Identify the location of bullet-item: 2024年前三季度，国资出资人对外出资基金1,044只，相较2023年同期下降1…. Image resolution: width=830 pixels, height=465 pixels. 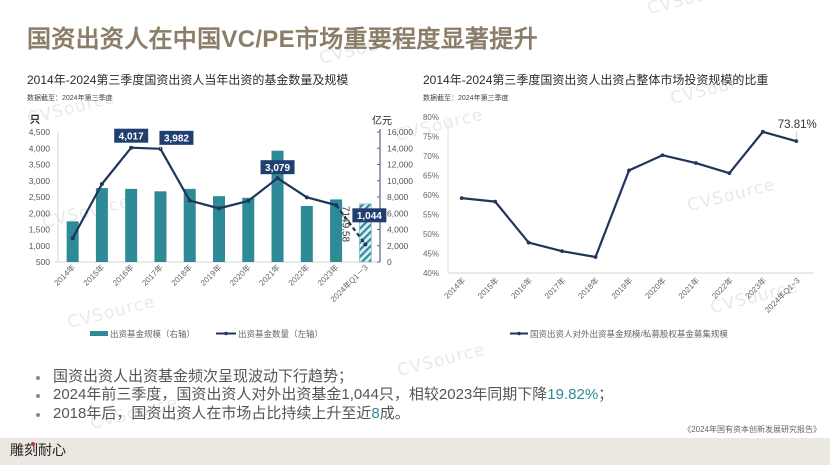
(323, 395).